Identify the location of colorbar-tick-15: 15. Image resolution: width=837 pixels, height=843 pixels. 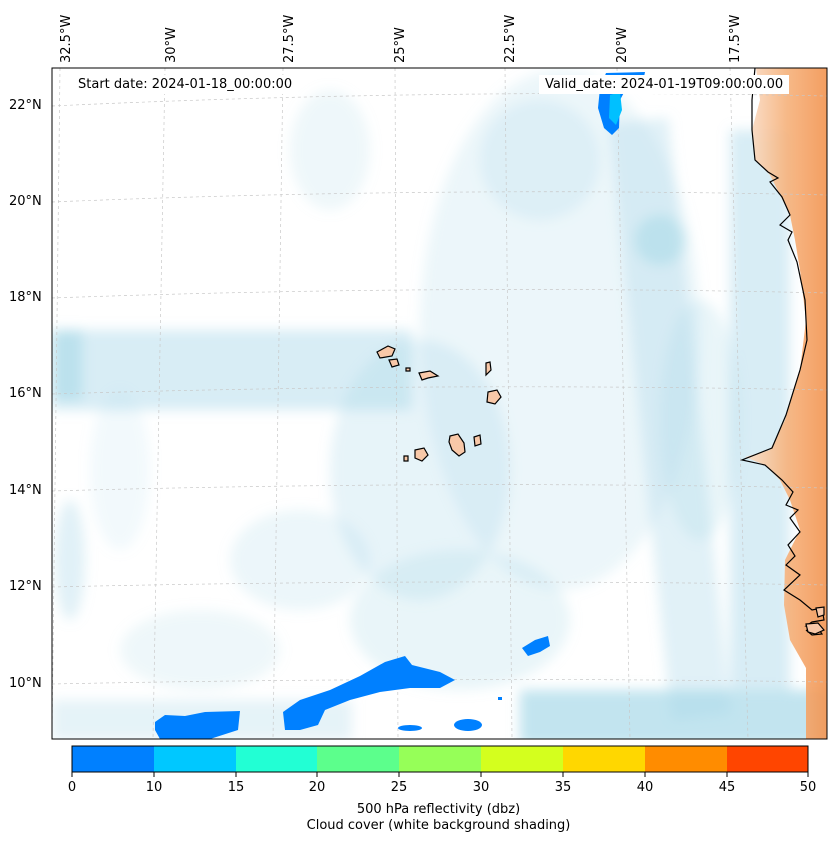
(236, 787).